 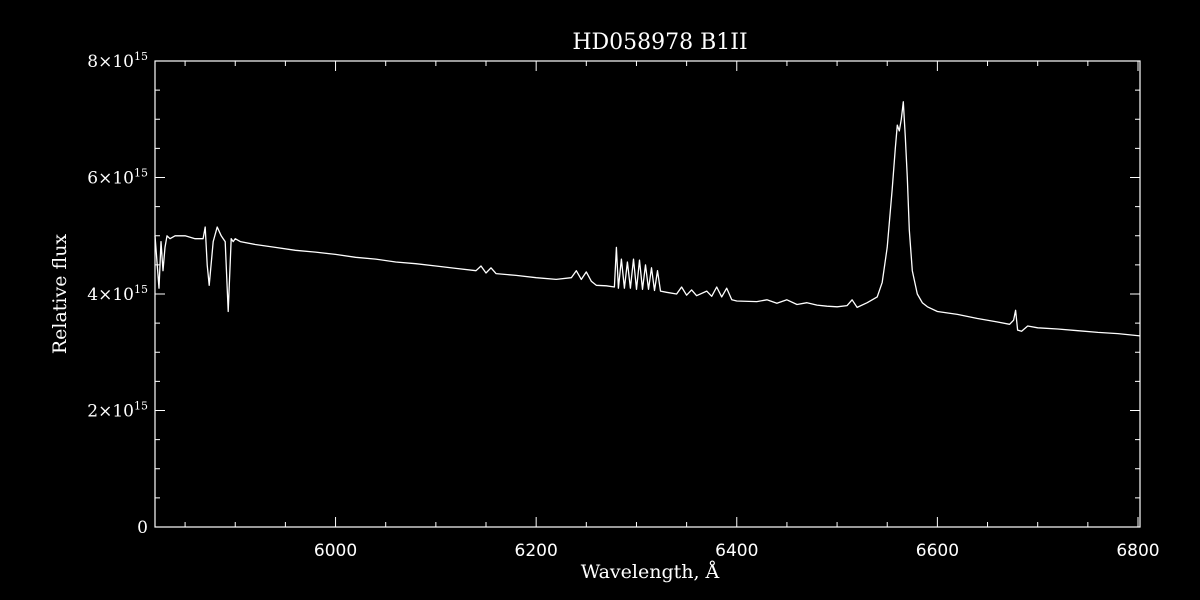 I want to click on y-tick-label: 4×10¹⁵, so click(x=117, y=294).